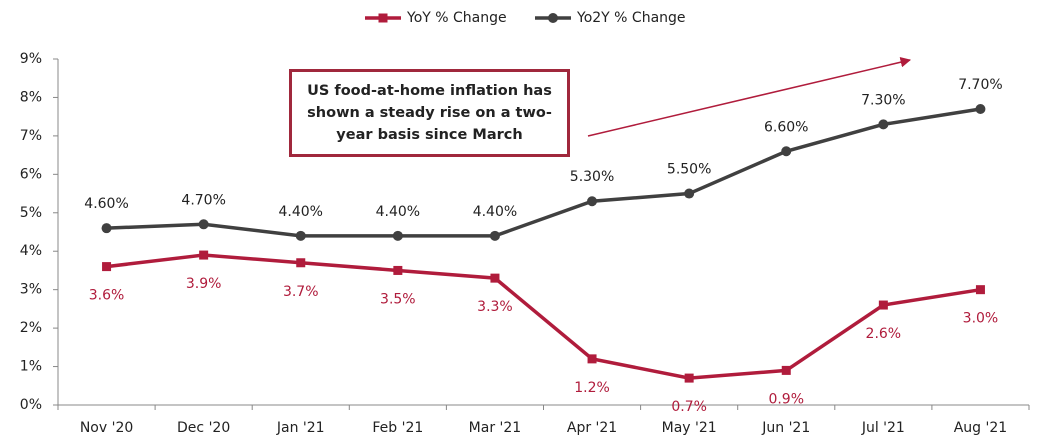 This screenshot has height=448, width=1046. Describe the element at coordinates (204, 284) in the screenshot. I see `data-label: 3.9%` at that location.